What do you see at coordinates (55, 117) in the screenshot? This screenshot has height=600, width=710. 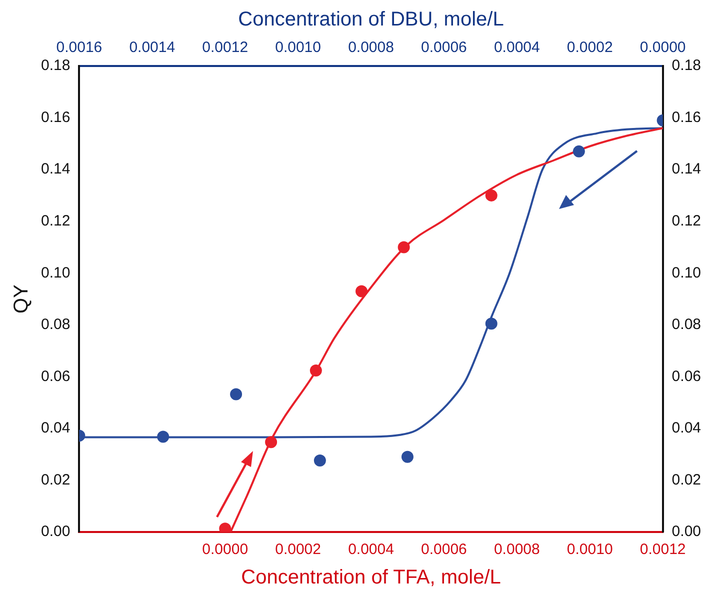 I see `y-tick-label: 0.16` at bounding box center [55, 117].